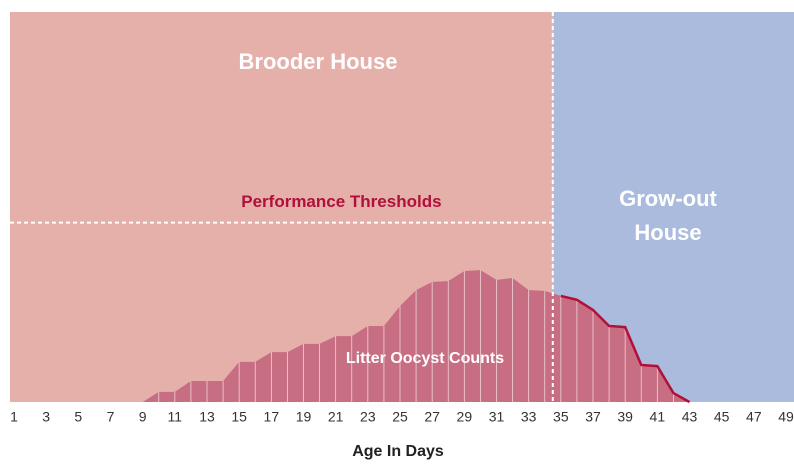  What do you see at coordinates (207, 417) in the screenshot?
I see `x-tick-label: 13` at bounding box center [207, 417].